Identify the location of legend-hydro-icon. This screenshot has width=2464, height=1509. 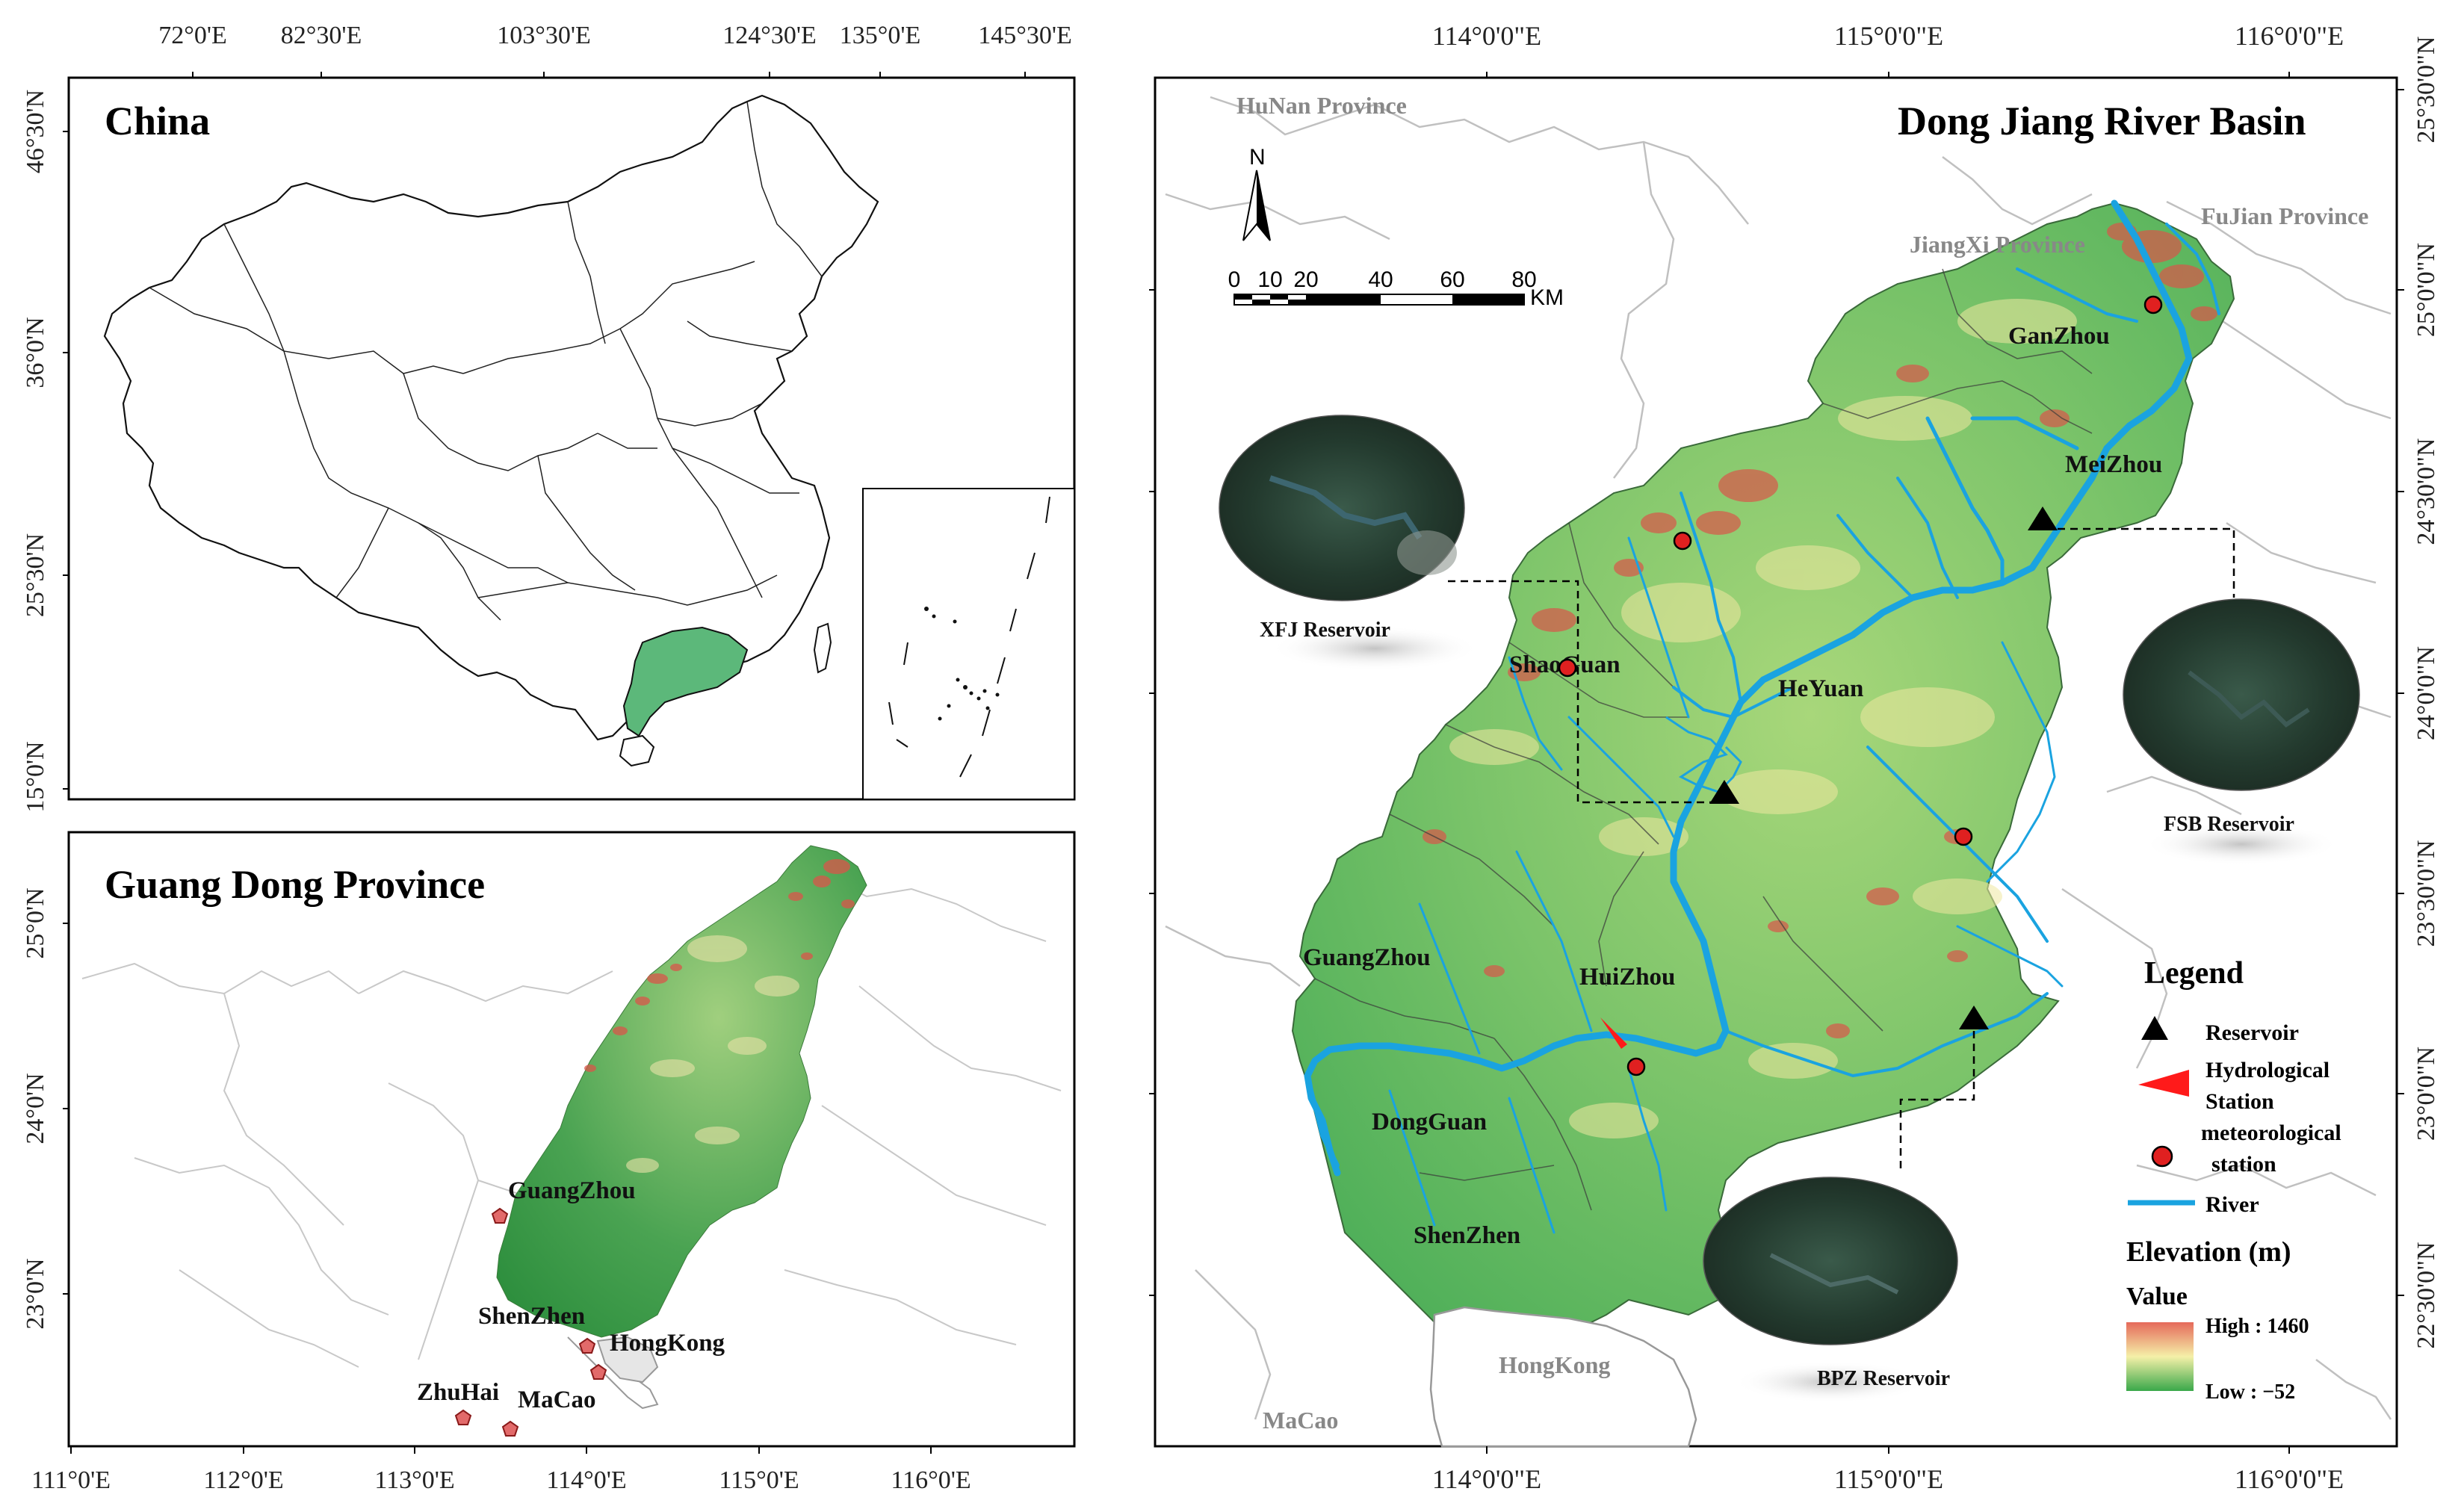
(2163, 1083).